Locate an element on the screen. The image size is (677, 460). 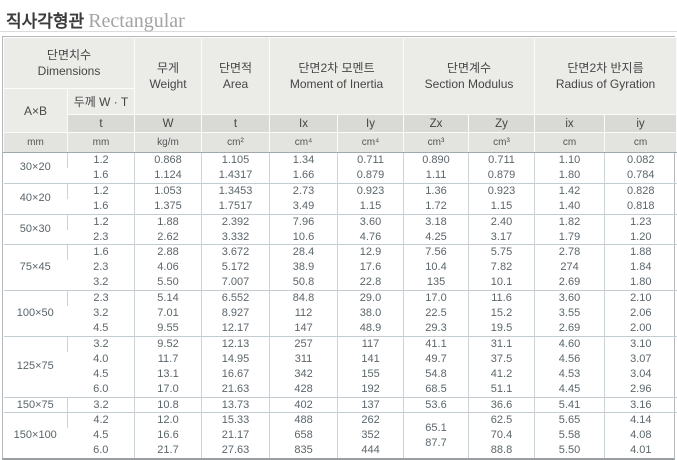
table-cell: 53.6 is located at coordinates (436, 404).